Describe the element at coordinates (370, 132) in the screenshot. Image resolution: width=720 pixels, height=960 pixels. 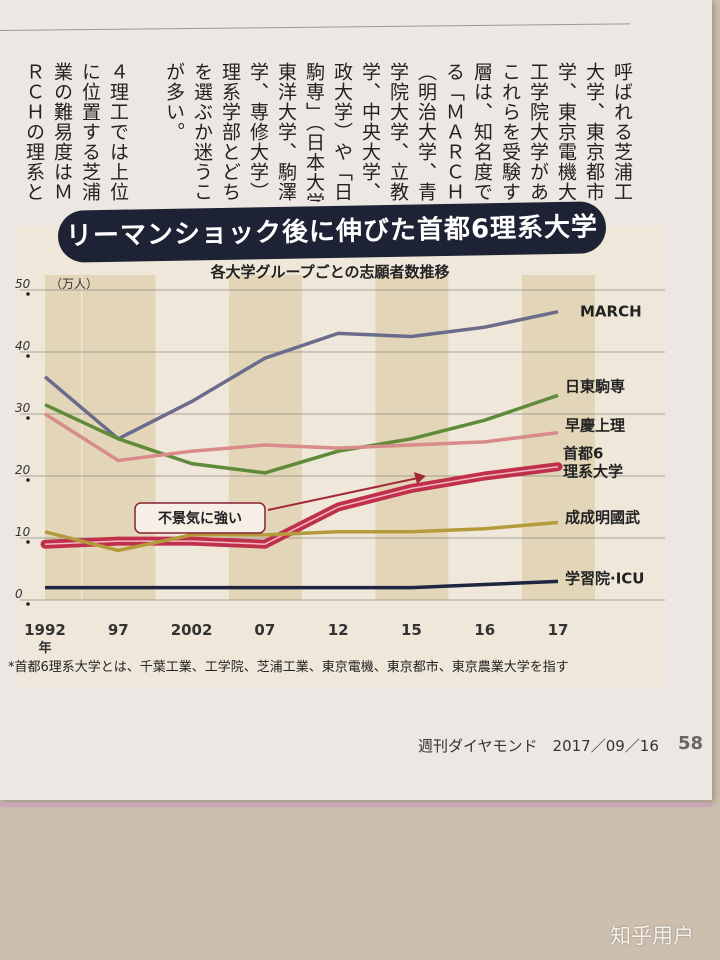
I see `text-column: 学、中央大学、法` at that location.